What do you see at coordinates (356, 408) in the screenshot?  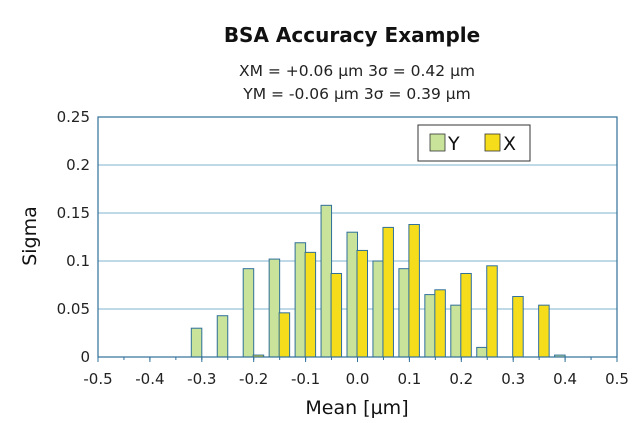 I see `x-axis-label: Mean [µm]` at bounding box center [356, 408].